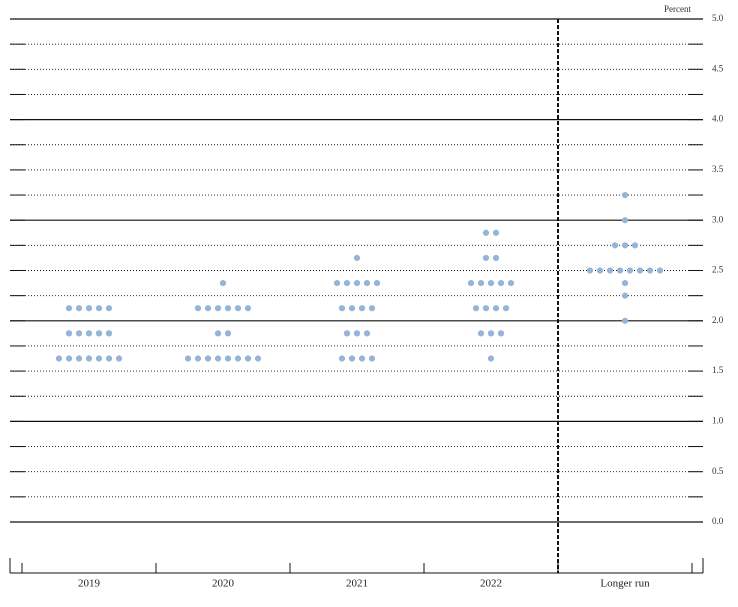  What do you see at coordinates (718, 370) in the screenshot?
I see `y-tick-label: 1.5` at bounding box center [718, 370].